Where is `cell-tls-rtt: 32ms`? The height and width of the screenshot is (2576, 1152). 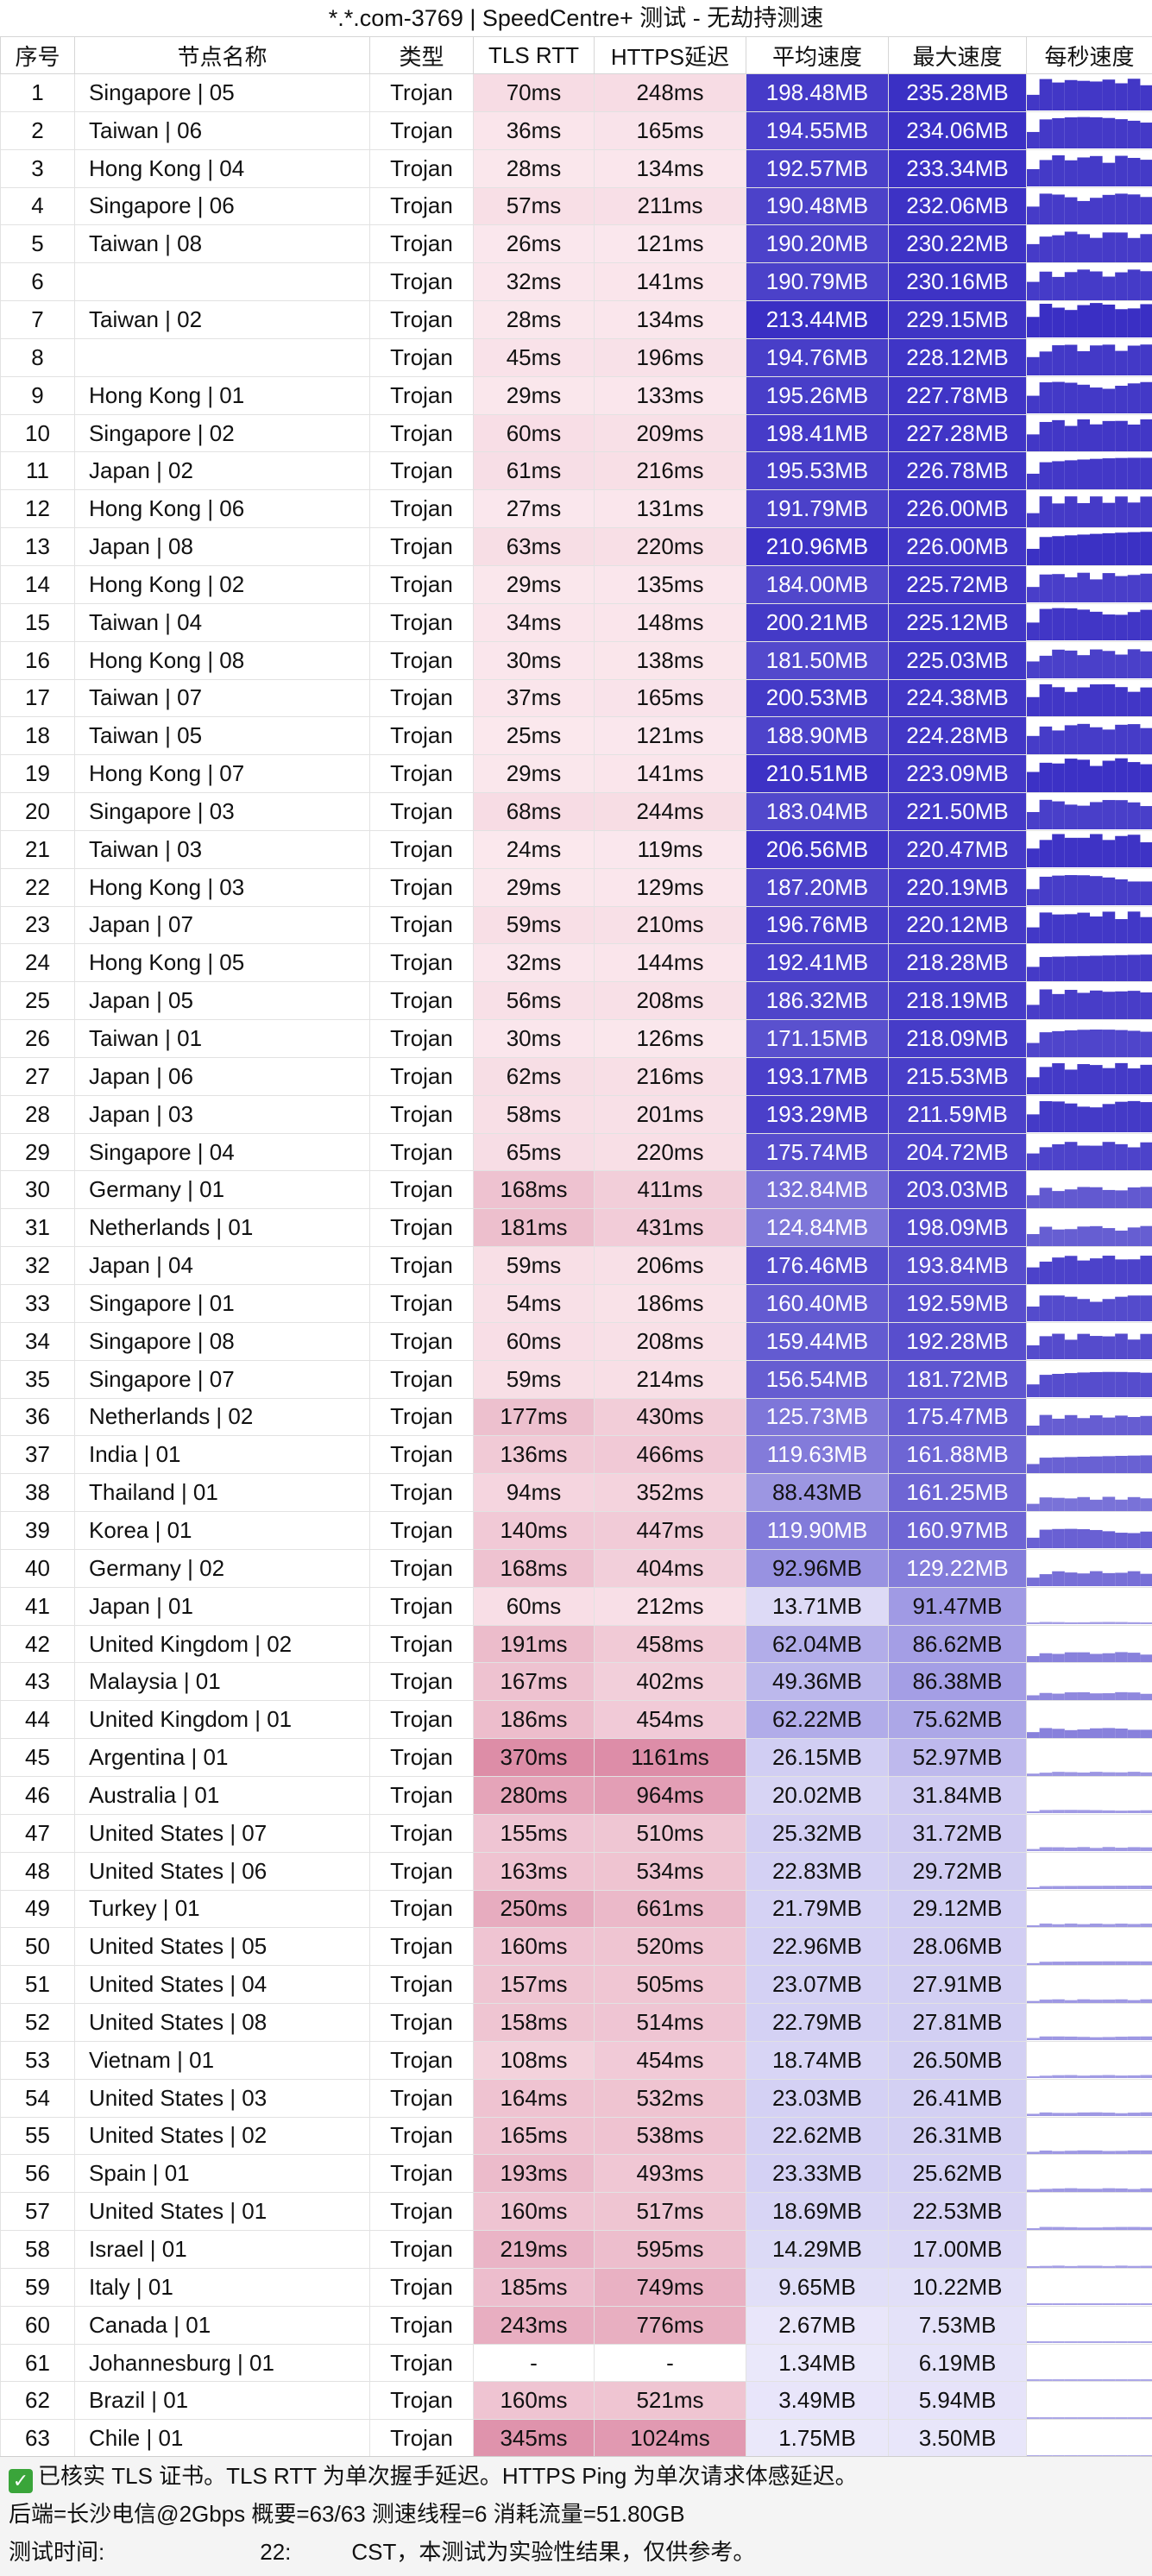
cell-tls-rtt: 32ms is located at coordinates (534, 963).